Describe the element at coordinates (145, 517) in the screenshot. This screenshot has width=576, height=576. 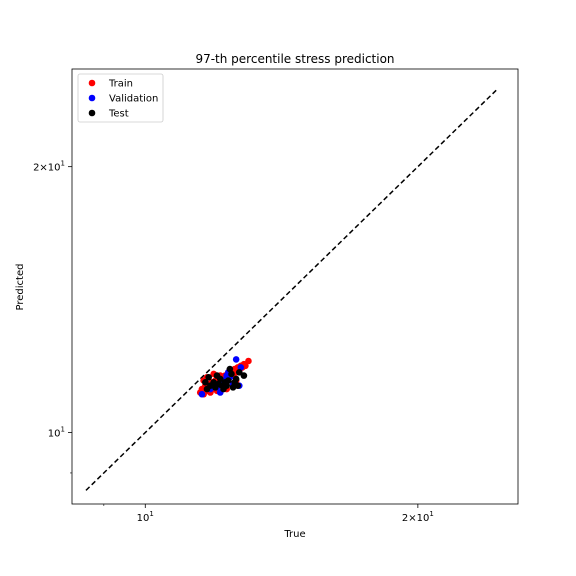
I see `x-tick-label: 101` at that location.